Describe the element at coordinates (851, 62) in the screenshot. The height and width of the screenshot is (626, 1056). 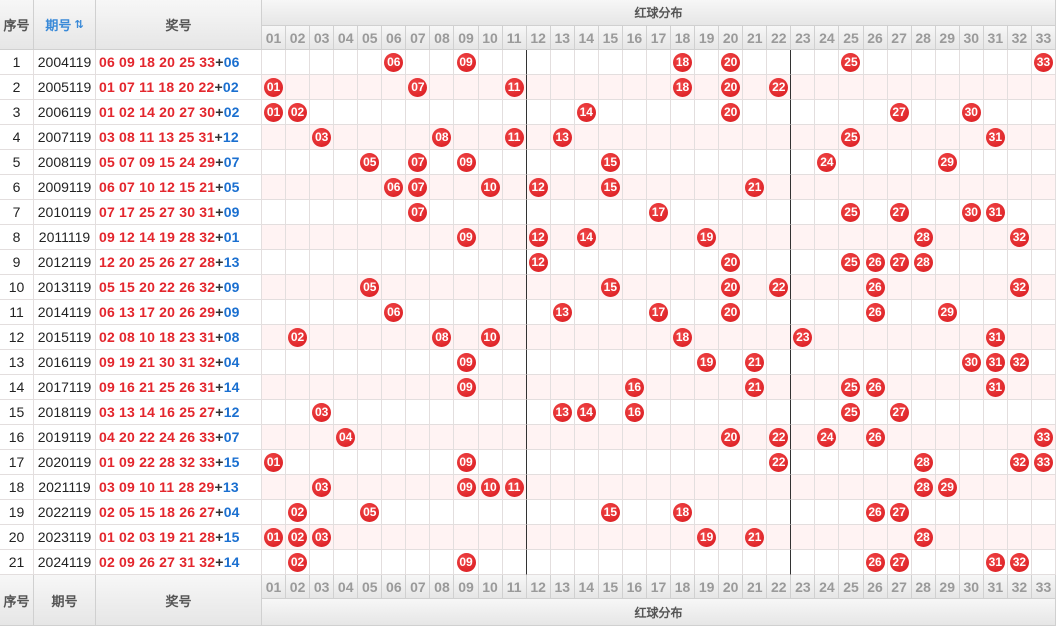
I see `distribution-cell: 25` at that location.